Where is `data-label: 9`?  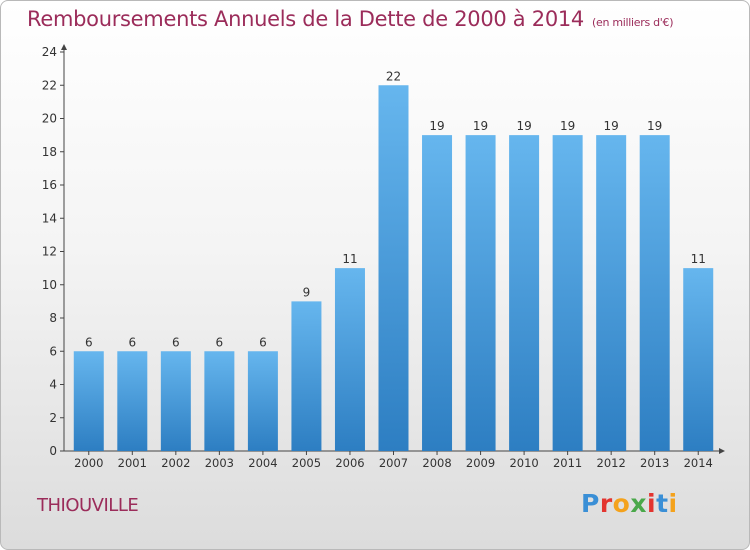
data-label: 9 is located at coordinates (307, 292).